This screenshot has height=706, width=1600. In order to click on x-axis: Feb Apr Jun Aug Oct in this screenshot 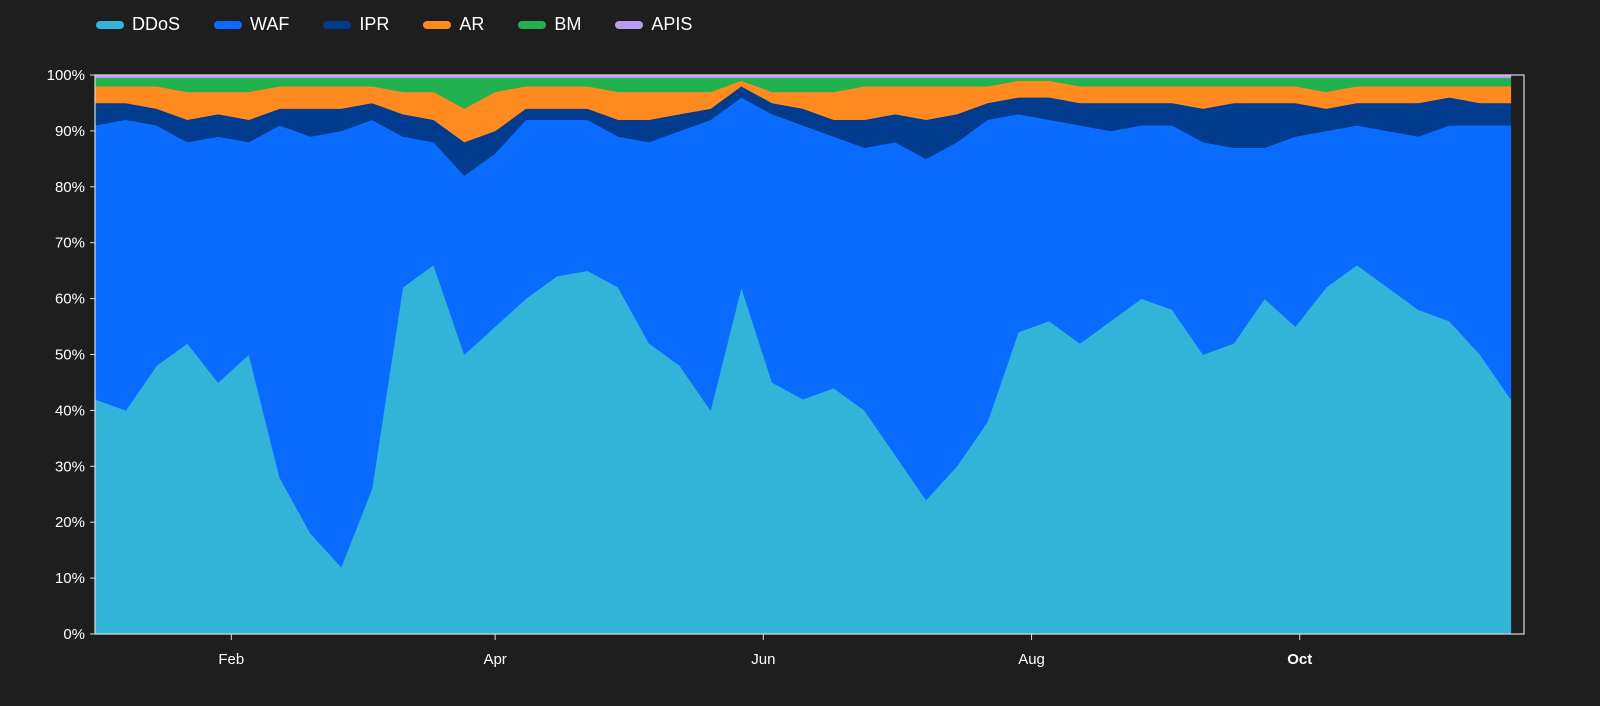, I will do `click(765, 651)`.